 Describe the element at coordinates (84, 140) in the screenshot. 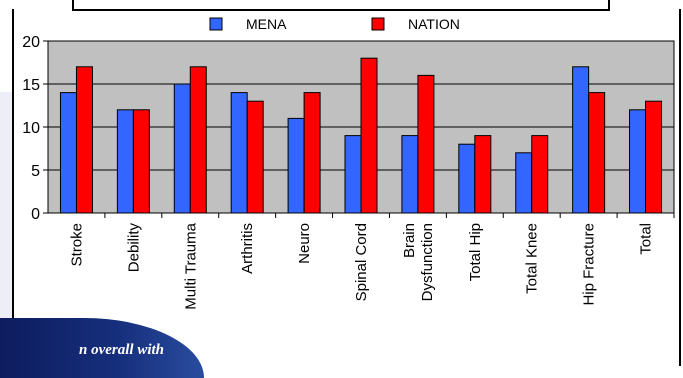

I see `bar-nation-stroke` at that location.